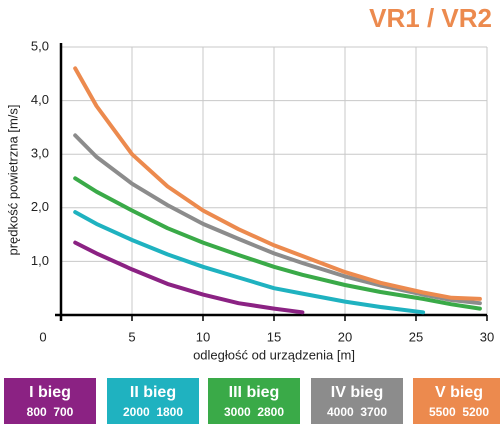 The width and height of the screenshot is (500, 426). What do you see at coordinates (459, 392) in the screenshot?
I see `legend-label: V bieg` at bounding box center [459, 392].